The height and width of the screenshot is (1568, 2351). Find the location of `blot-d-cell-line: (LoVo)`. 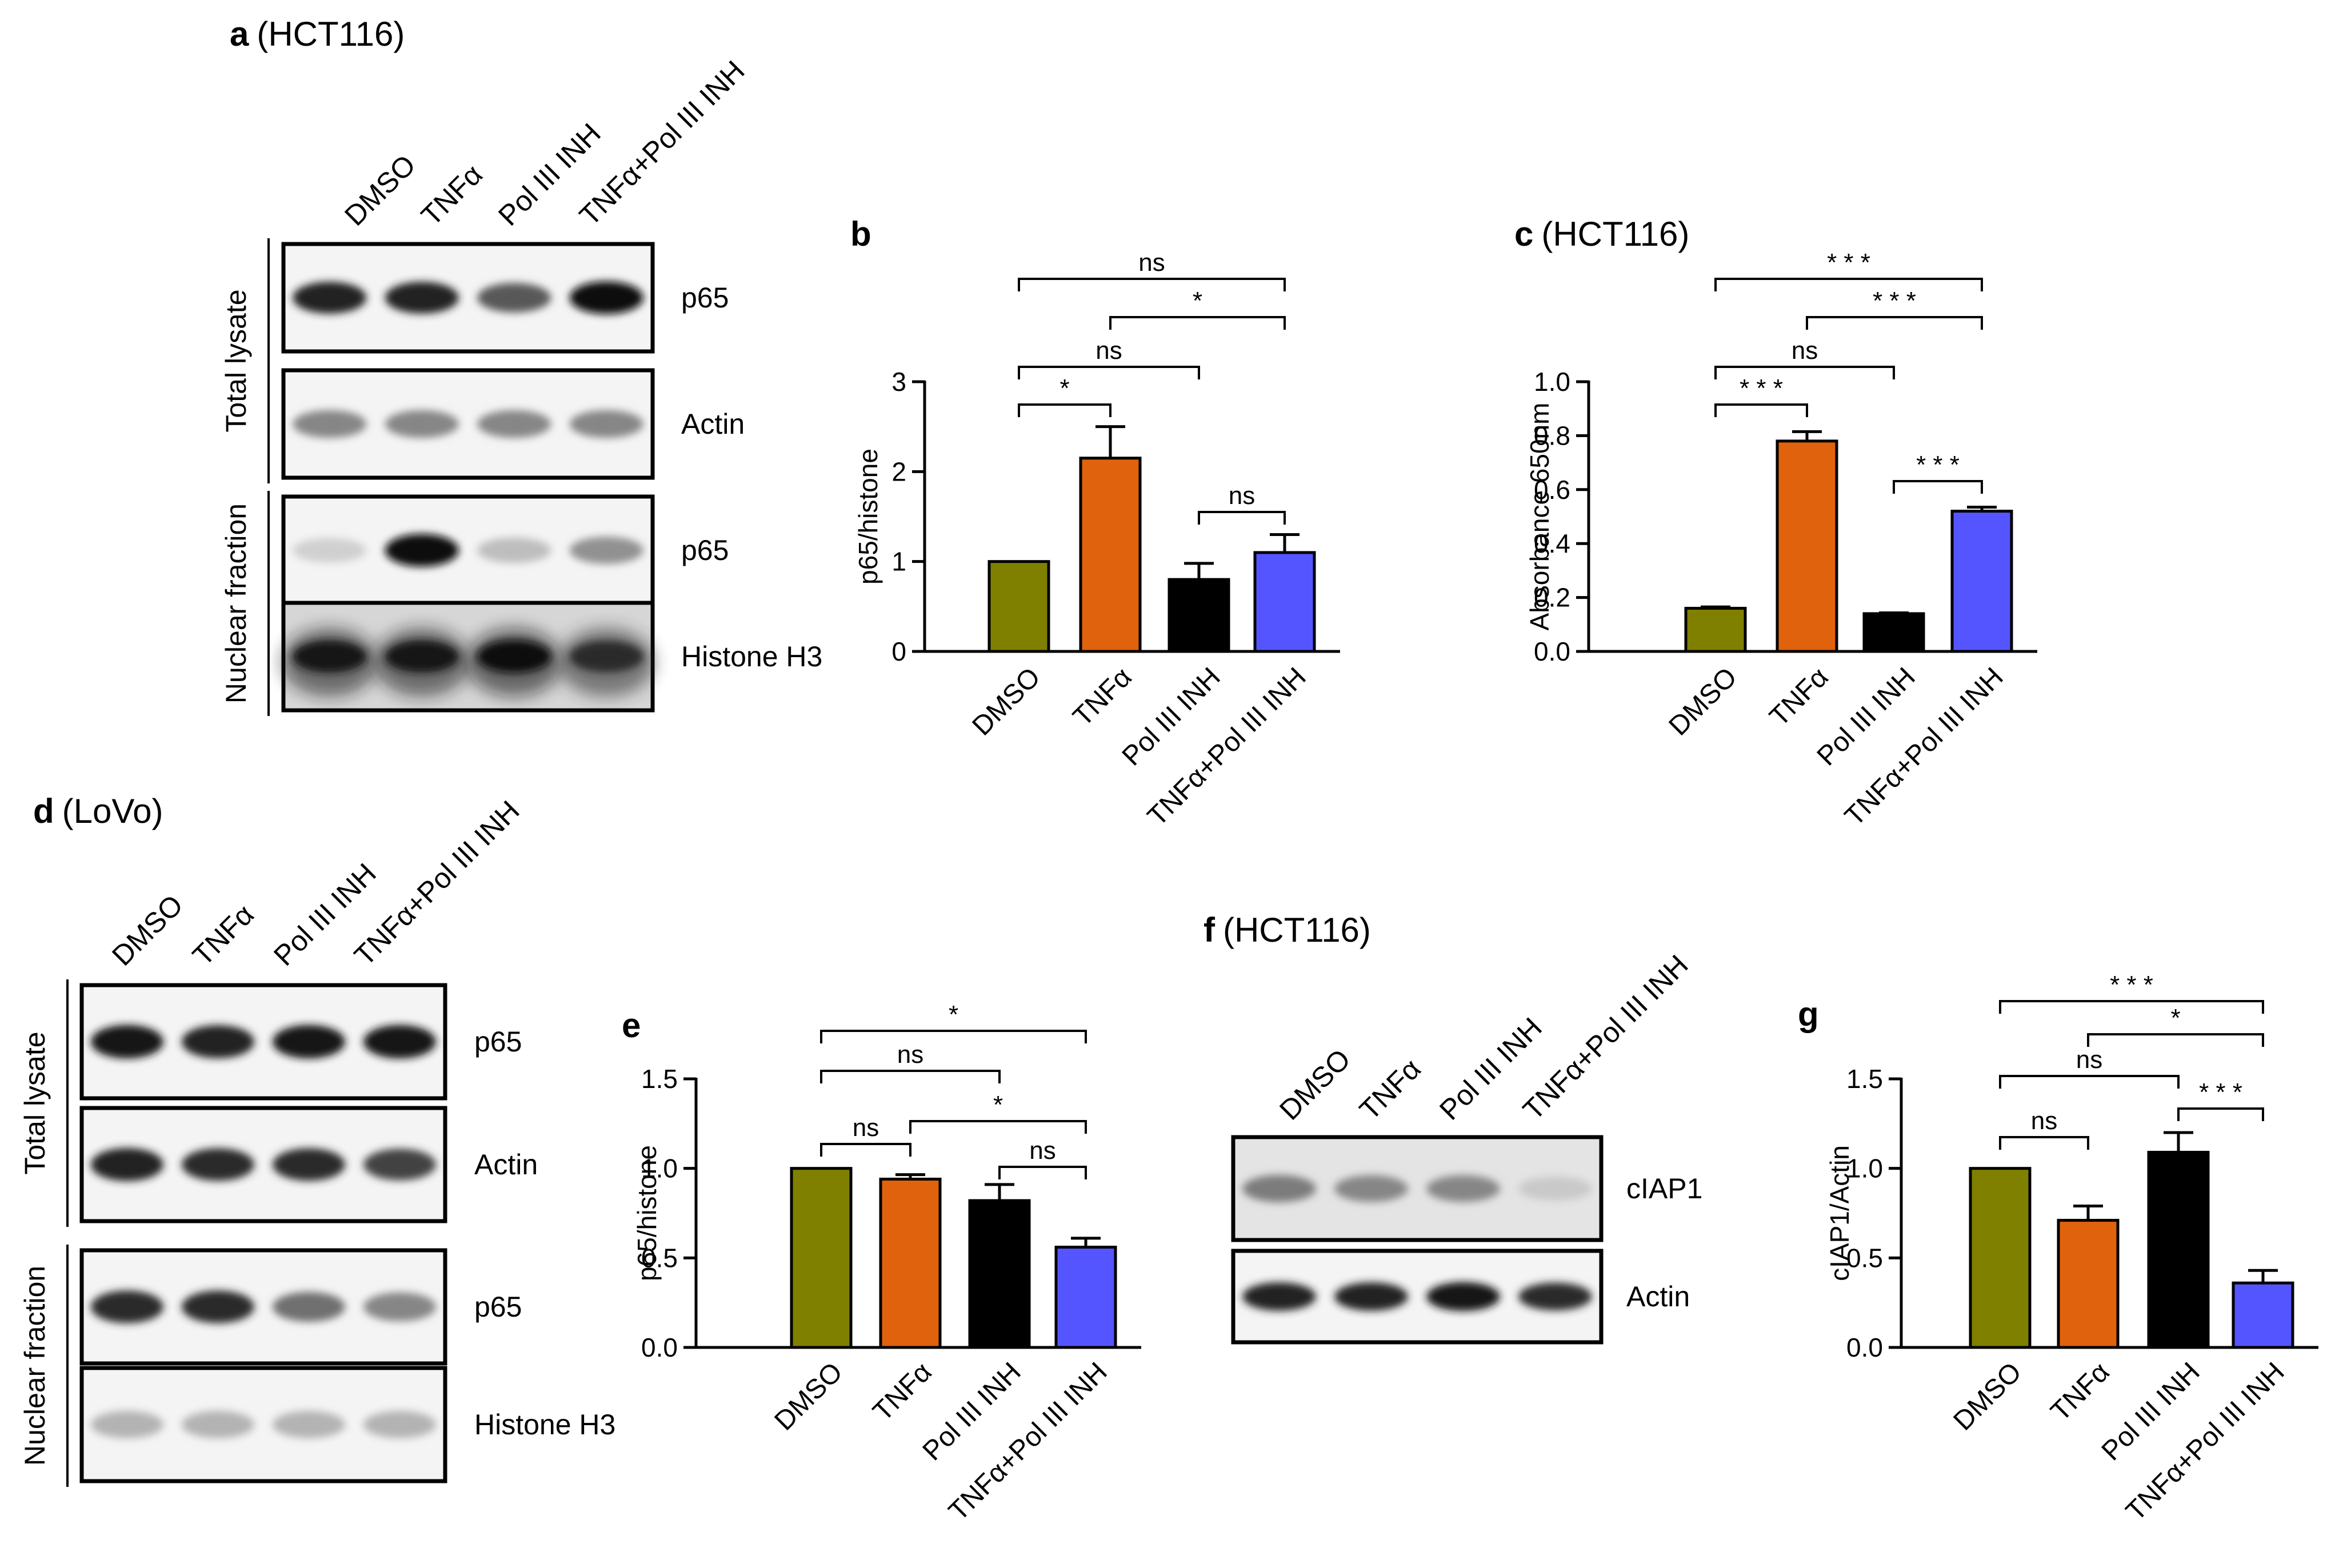

blot-d-cell-line: (LoVo) is located at coordinates (112, 811).